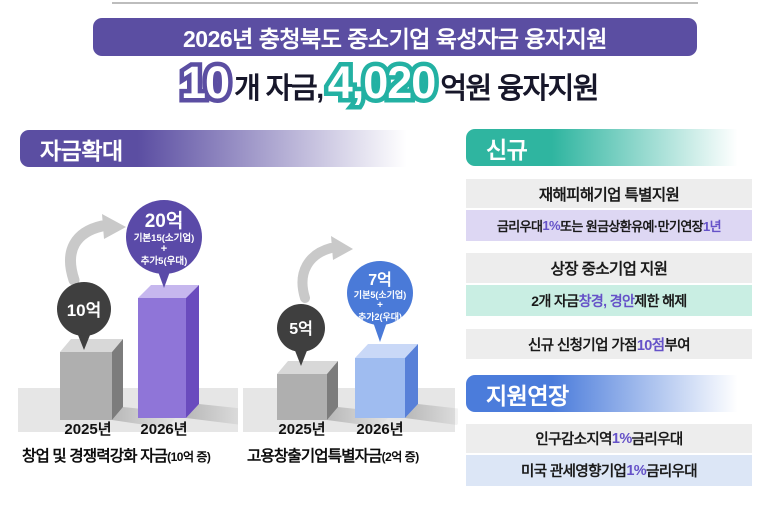  I want to click on section-header-extension: 지원연장, so click(609, 393).